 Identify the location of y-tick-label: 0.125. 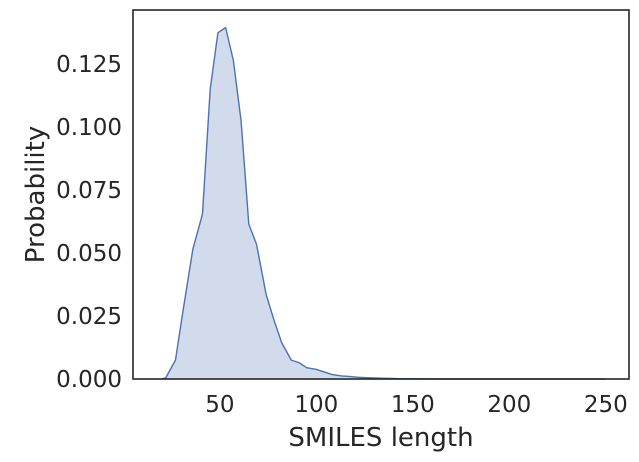
(89, 65).